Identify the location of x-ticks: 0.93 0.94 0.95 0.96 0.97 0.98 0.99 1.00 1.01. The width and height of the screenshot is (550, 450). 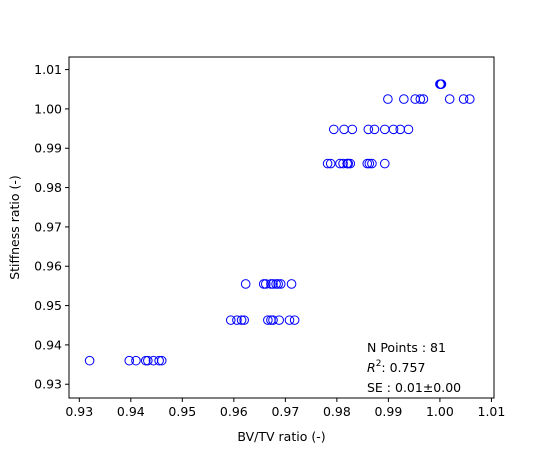
(285, 408).